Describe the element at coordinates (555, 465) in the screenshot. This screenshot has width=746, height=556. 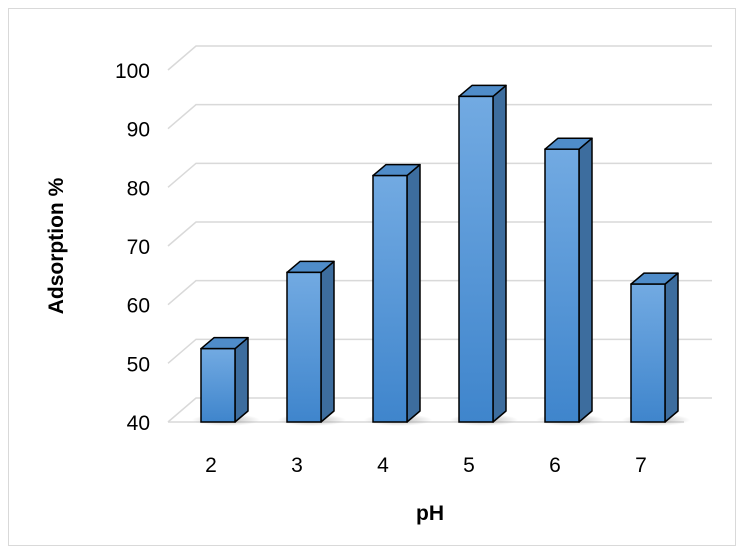
I see `x-tick-label: 6` at that location.